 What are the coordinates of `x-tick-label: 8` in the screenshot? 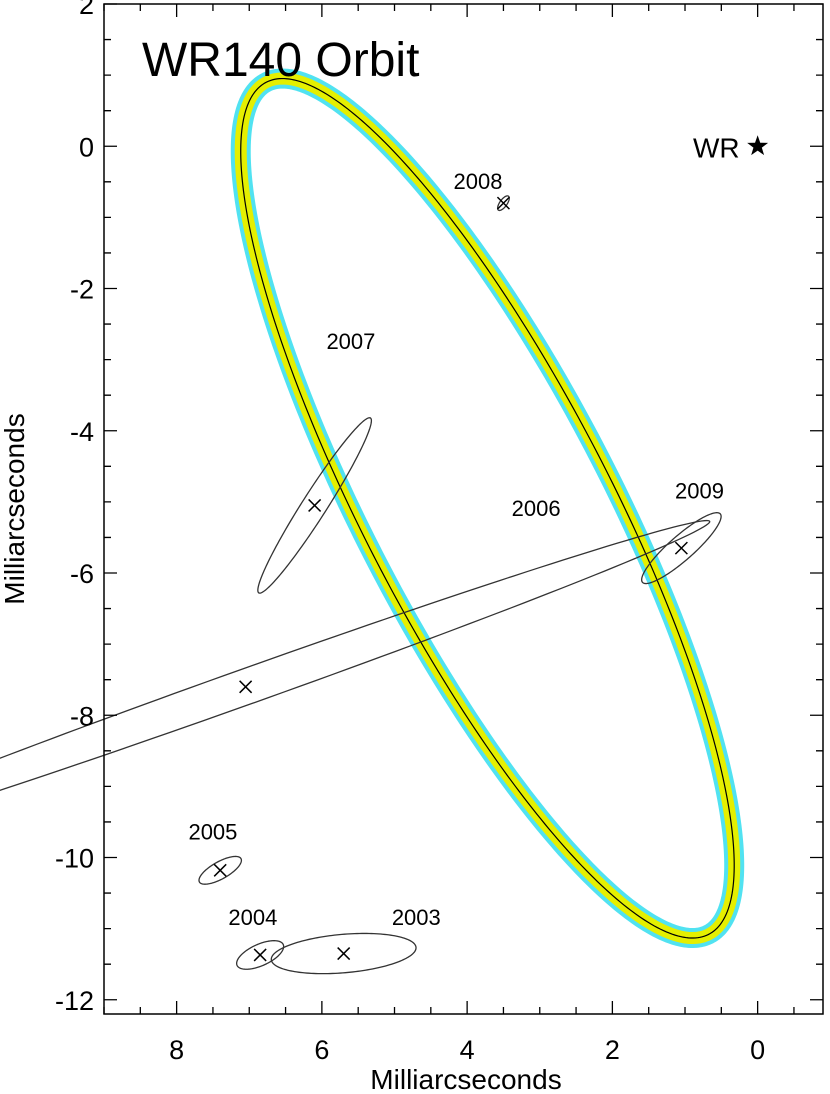 It's located at (176, 1050).